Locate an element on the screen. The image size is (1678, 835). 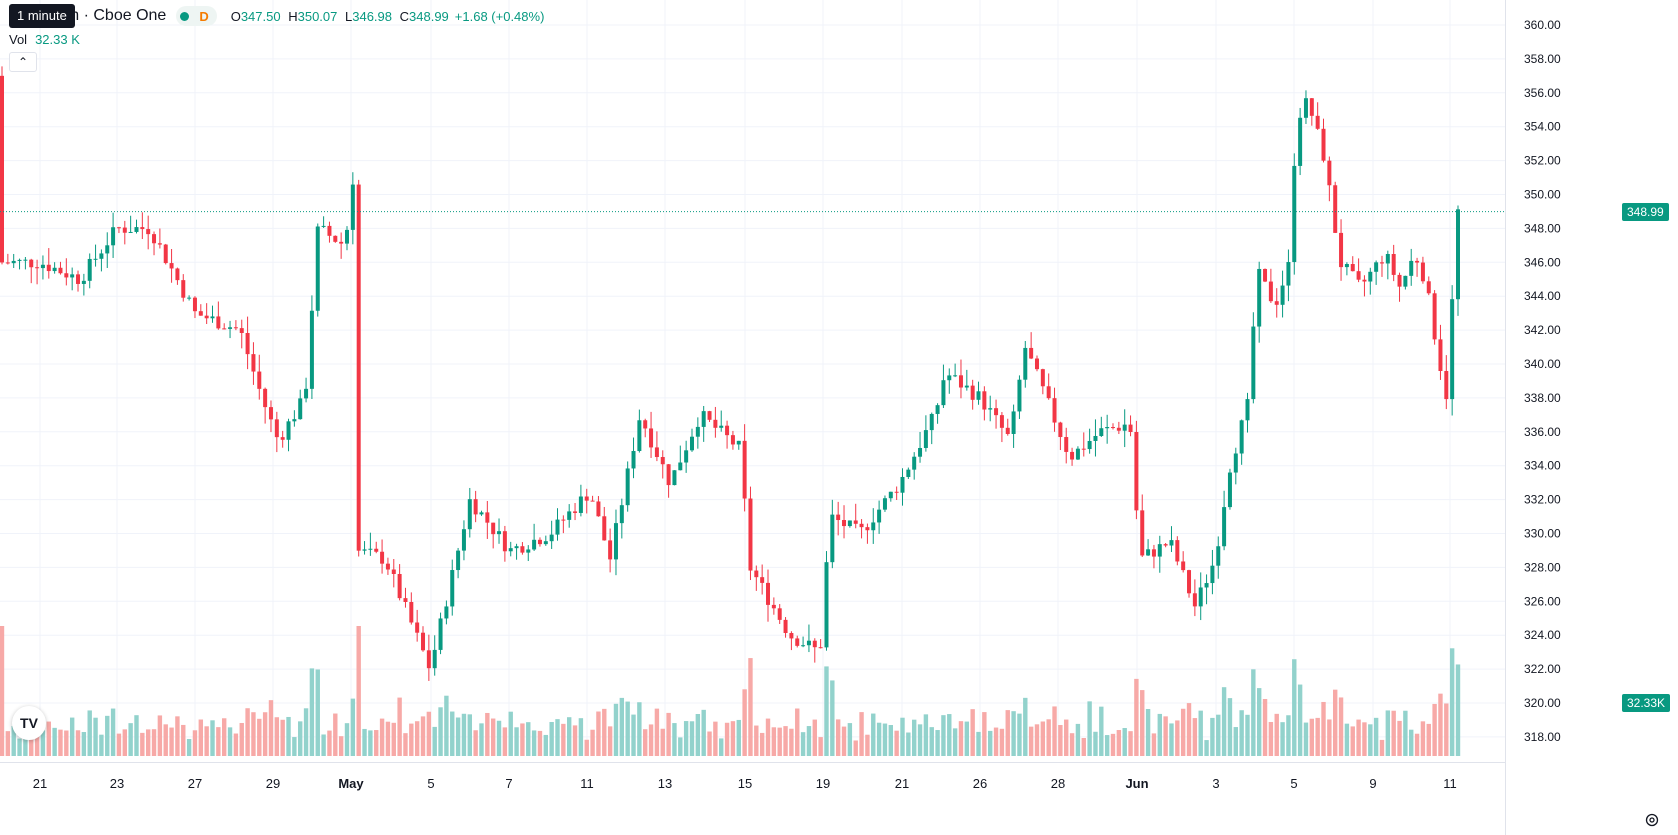
volume-label: Vol is located at coordinates (18, 39).